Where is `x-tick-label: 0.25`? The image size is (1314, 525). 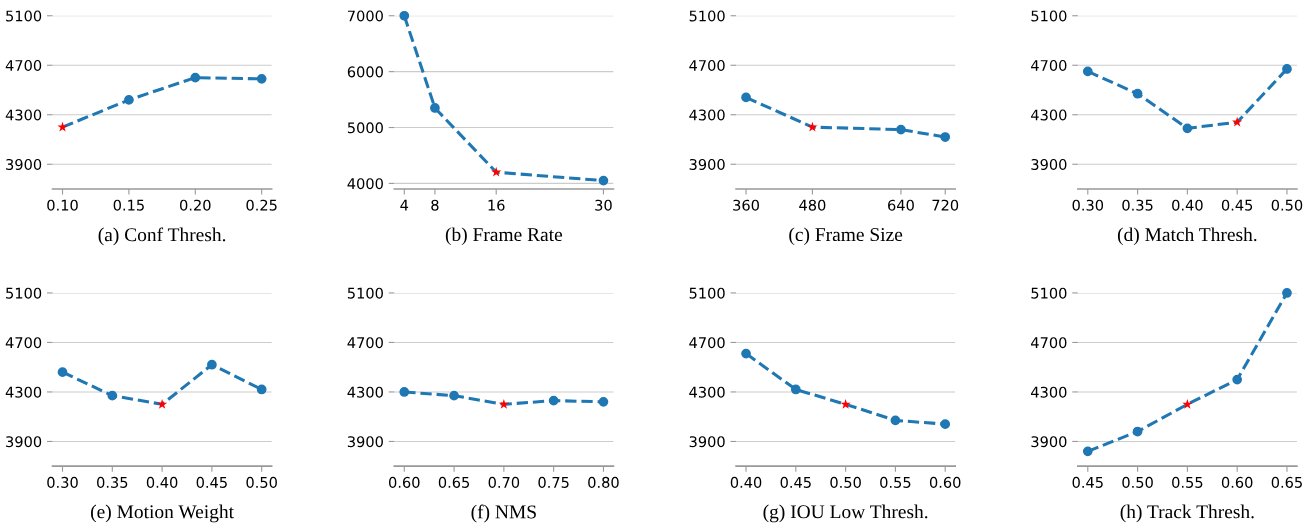
x-tick-label: 0.25 is located at coordinates (261, 205).